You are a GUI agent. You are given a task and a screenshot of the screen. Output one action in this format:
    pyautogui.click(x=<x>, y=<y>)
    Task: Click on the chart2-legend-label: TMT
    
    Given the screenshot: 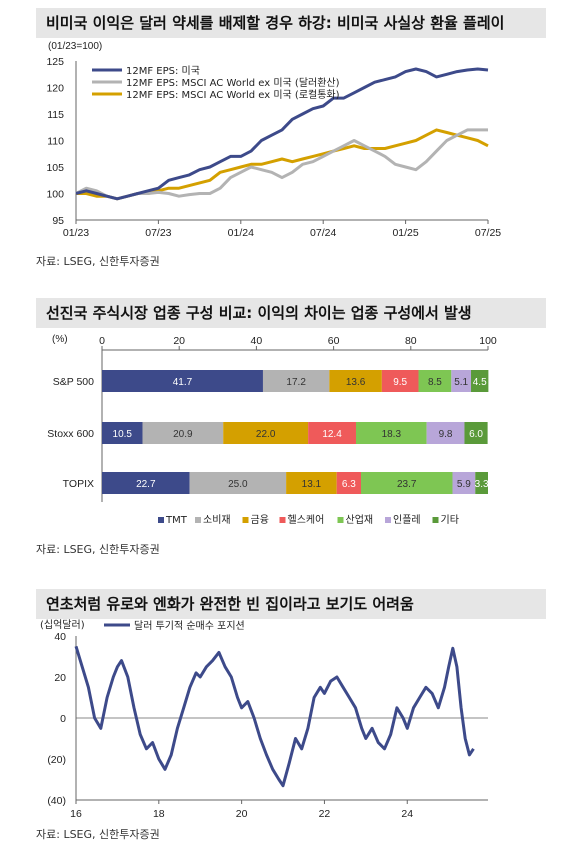 What is the action you would take?
    pyautogui.click(x=176, y=520)
    